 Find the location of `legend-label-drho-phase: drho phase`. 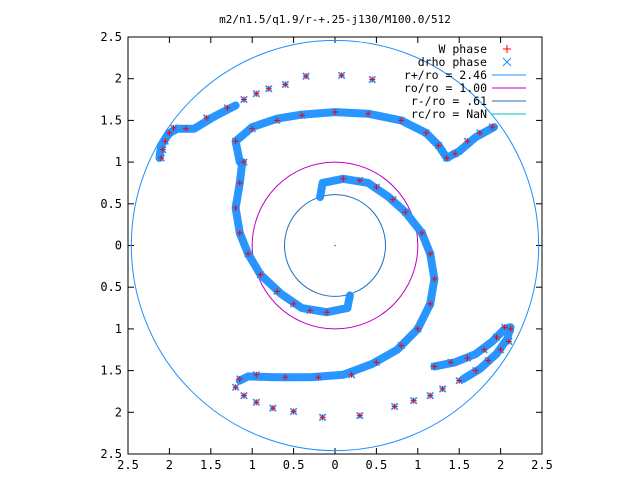

legend-label-drho-phase: drho phase is located at coordinates (452, 62).